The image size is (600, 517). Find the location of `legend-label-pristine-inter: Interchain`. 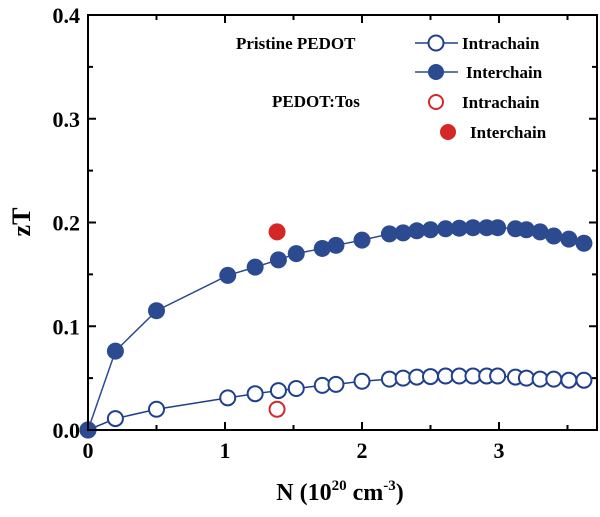

legend-label-pristine-inter: Interchain is located at coordinates (504, 72).